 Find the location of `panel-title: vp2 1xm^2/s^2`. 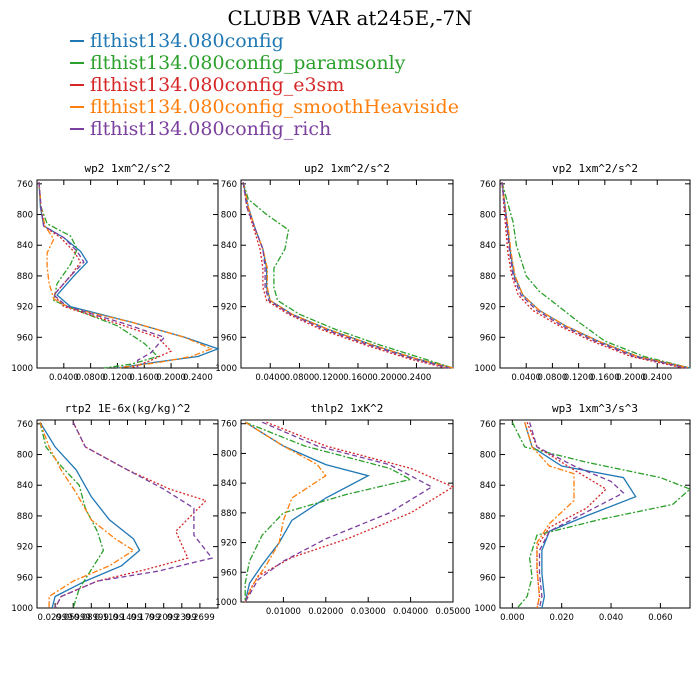

panel-title: vp2 1xm^2/s^2 is located at coordinates (595, 168).